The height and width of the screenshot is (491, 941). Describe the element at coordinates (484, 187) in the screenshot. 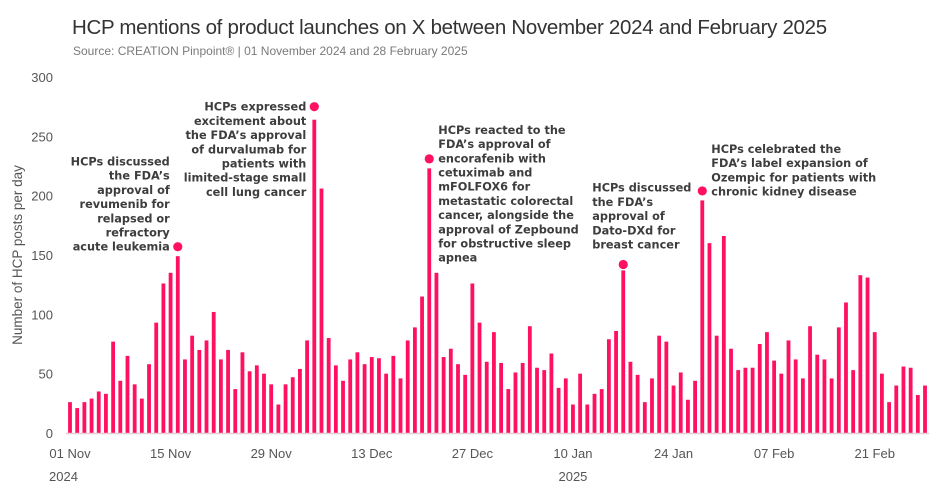

I see `annotation-line: mFOLFOX6 for` at that location.